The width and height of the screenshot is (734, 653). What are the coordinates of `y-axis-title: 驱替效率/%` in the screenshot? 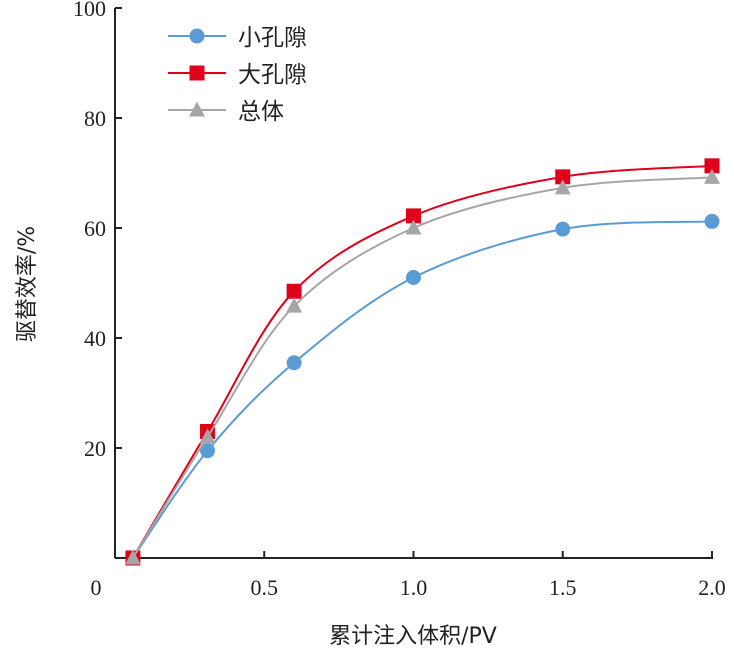 It's located at (27, 284).